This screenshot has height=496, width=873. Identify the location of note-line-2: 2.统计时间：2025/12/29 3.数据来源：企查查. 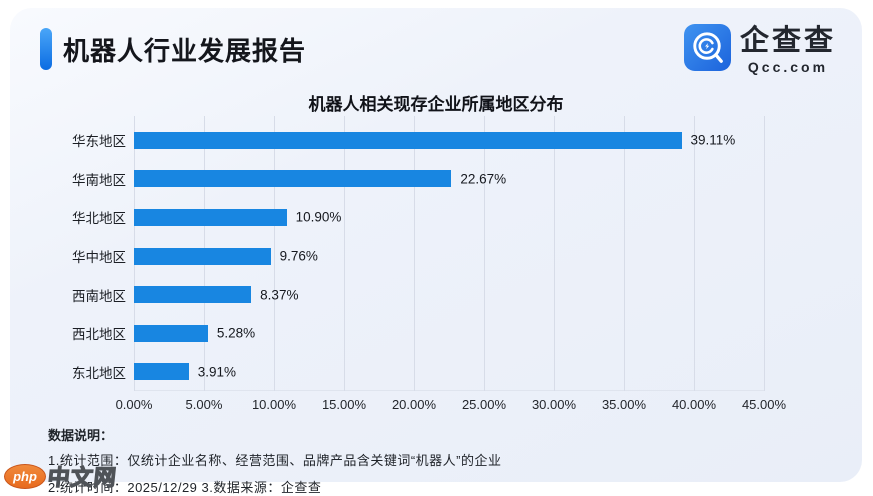
(185, 488).